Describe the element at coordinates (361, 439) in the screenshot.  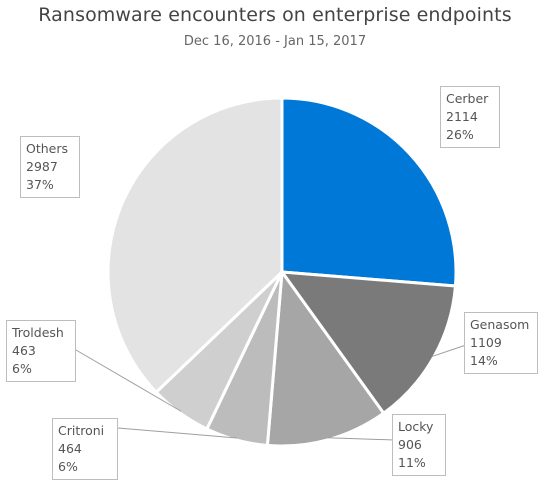
I see `leader-line-locky` at that location.